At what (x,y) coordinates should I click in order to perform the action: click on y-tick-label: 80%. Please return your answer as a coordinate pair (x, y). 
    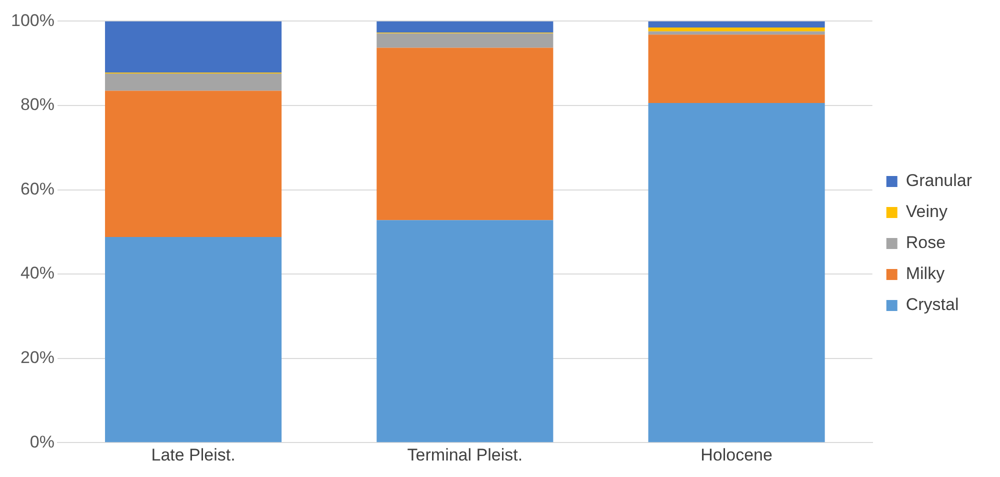
    Looking at the image, I should click on (37, 104).